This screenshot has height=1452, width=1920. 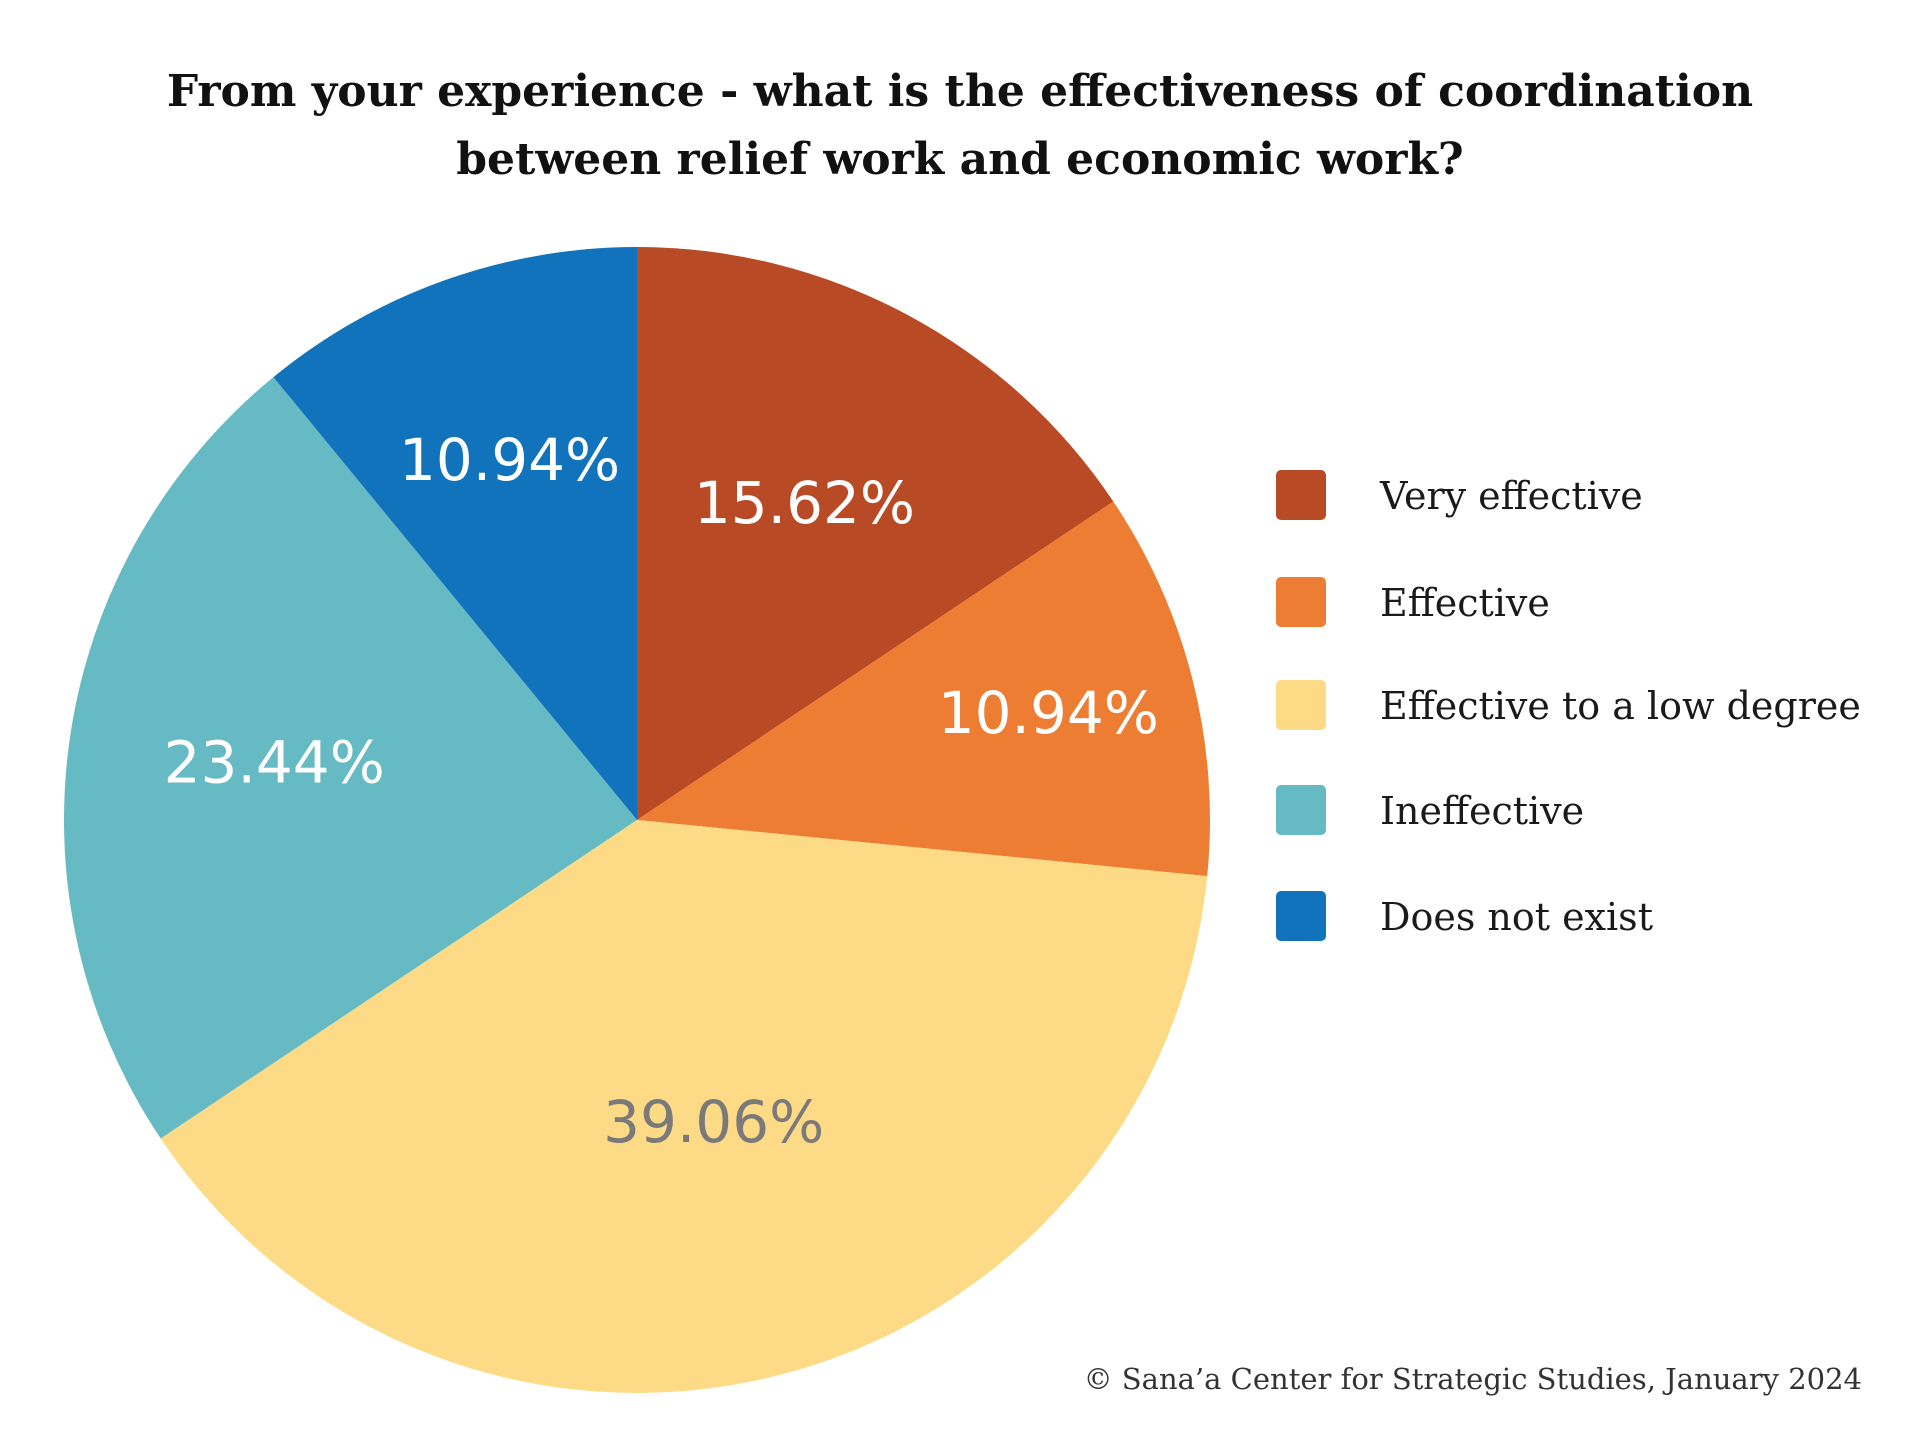 I want to click on legend-swatch-ineffective, so click(x=1301, y=810).